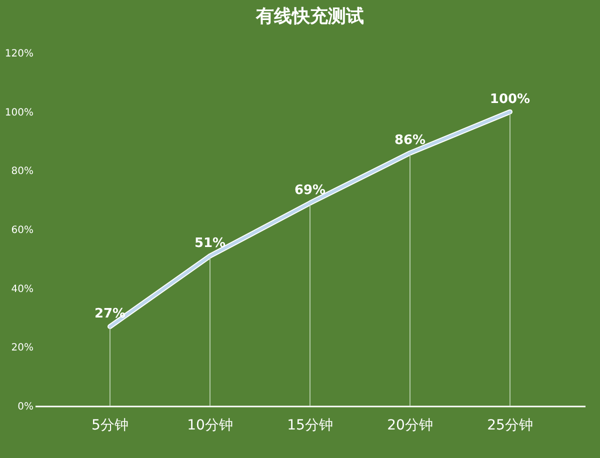 Image resolution: width=600 pixels, height=458 pixels. Describe the element at coordinates (510, 426) in the screenshot. I see `x-tick-label: 25分钟` at that location.